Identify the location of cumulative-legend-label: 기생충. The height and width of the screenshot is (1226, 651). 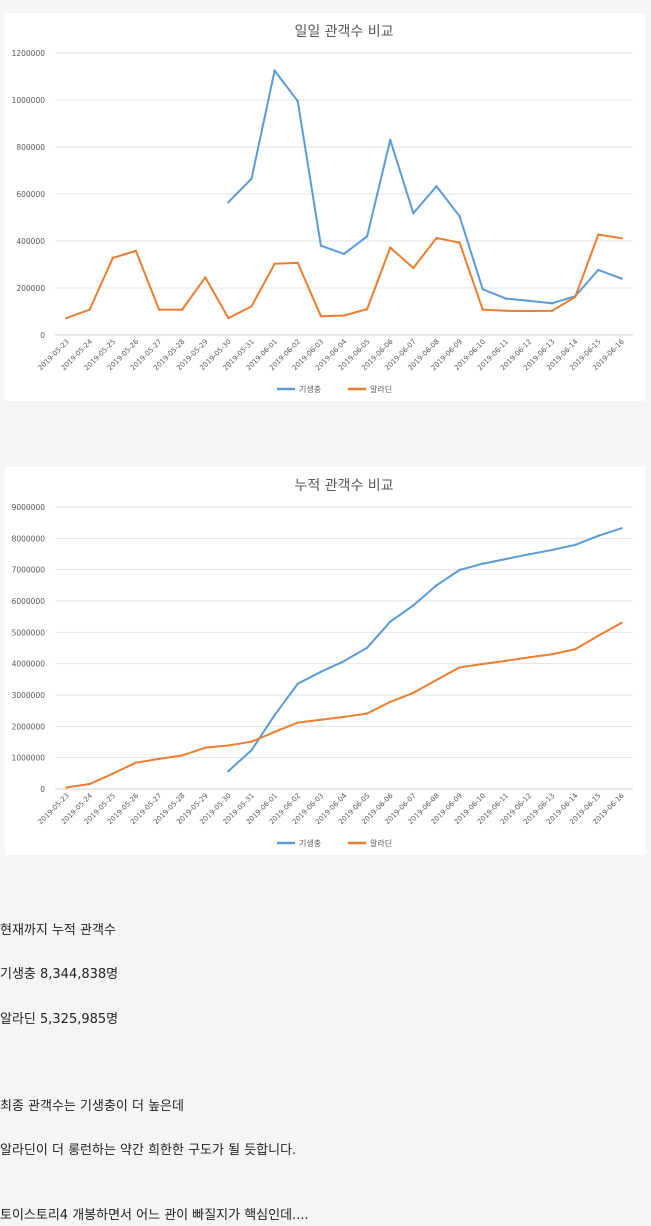
(310, 843).